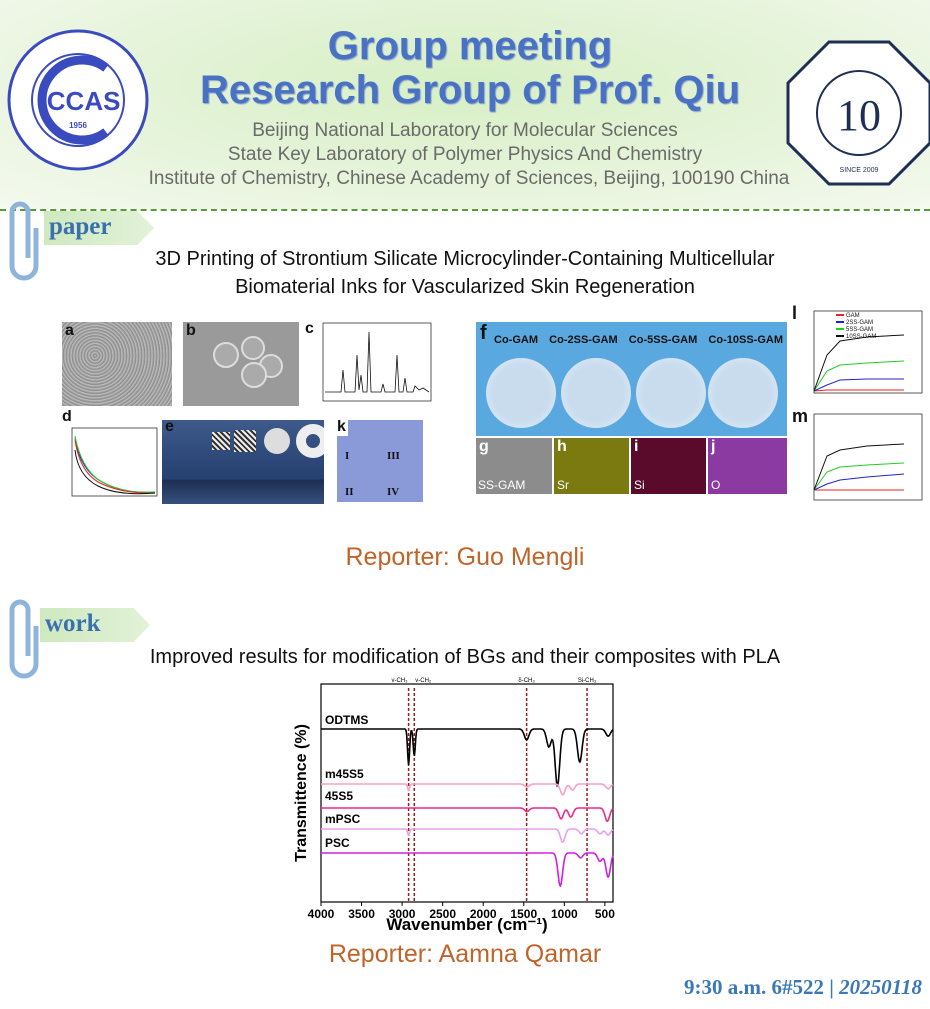  I want to click on meeting-info: 9:30 a.m. 6#522 | 20250118, so click(803, 987).